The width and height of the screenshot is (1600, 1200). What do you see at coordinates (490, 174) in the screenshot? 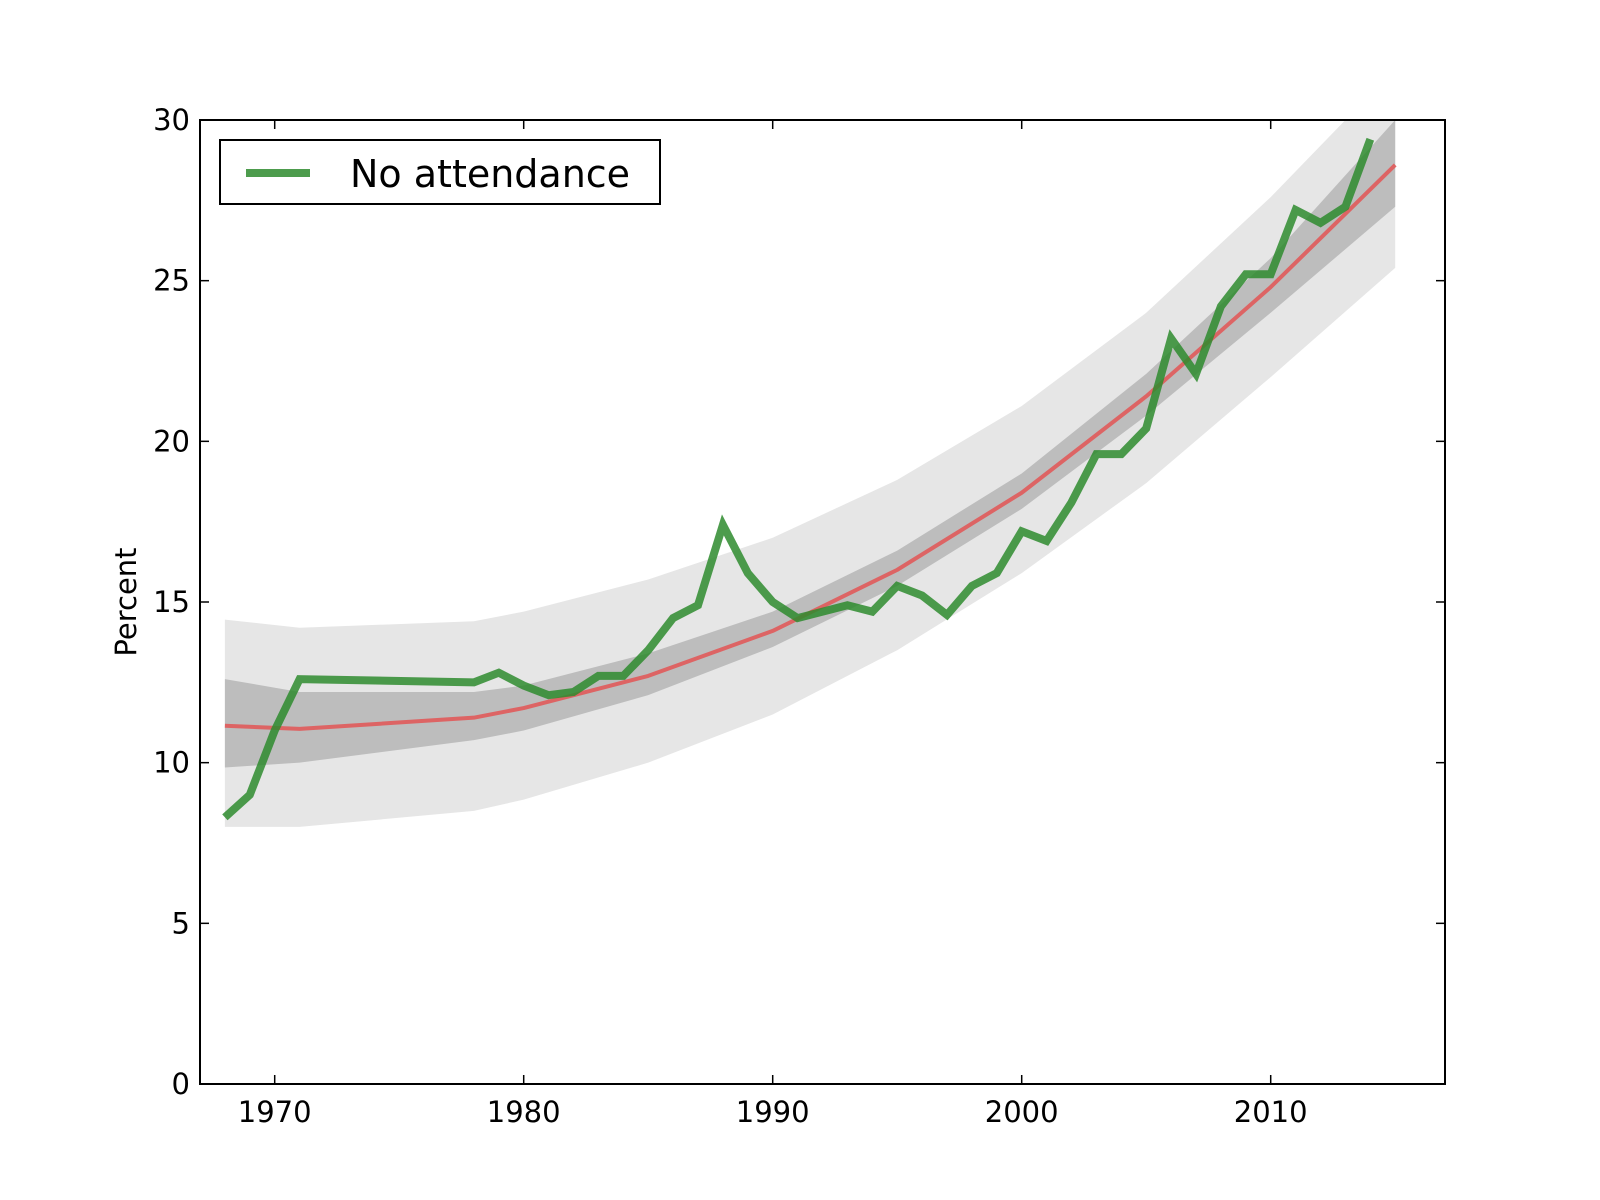
I see `legend-label: No attendance` at bounding box center [490, 174].